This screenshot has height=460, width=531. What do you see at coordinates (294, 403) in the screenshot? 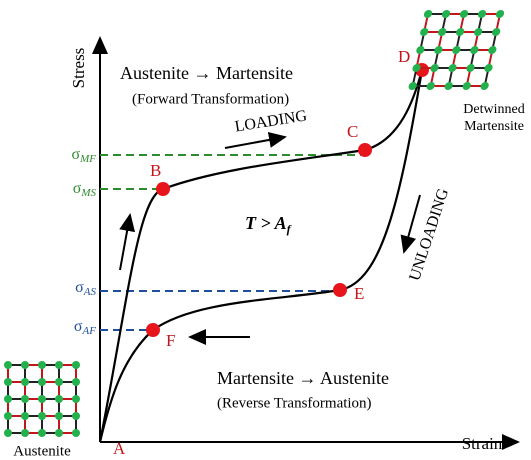
I see `reverse-subtitle: (Reverse Transformation)` at bounding box center [294, 403].